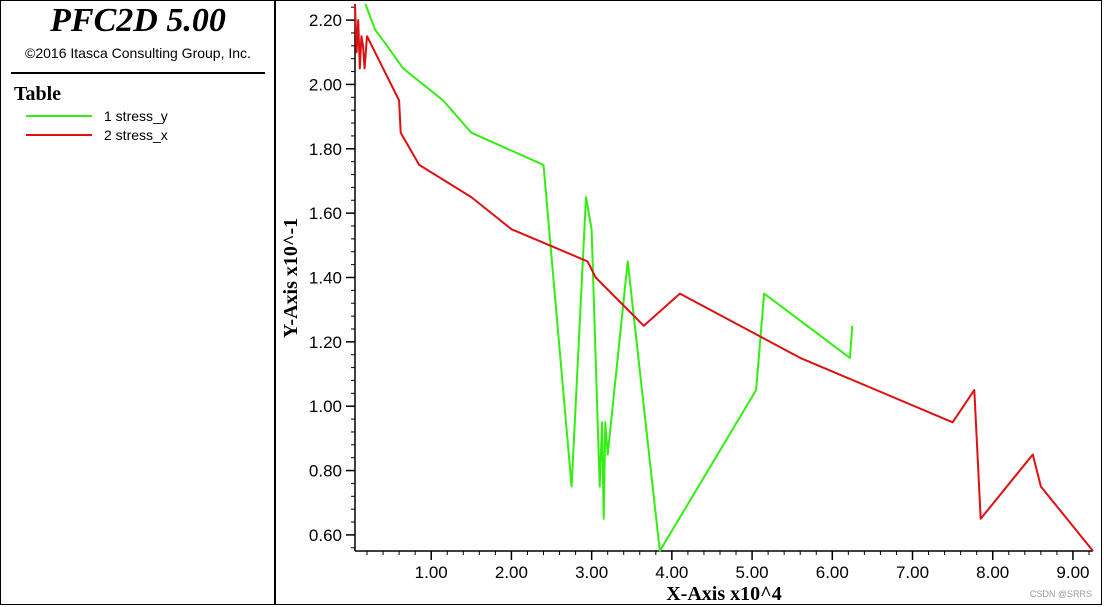  Describe the element at coordinates (136, 135) in the screenshot. I see `legend-label-stress-x: 2 stress_x` at that location.